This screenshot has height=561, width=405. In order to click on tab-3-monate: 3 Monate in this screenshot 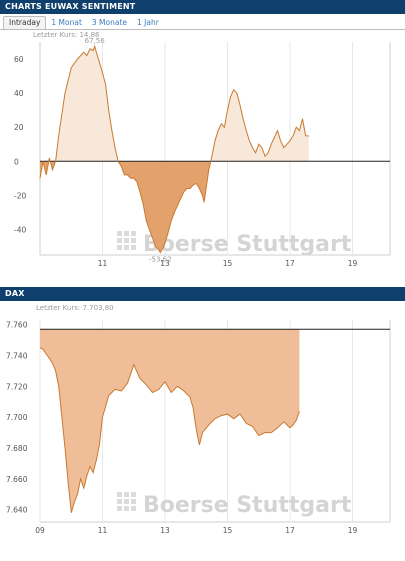, I will do `click(109, 22)`.